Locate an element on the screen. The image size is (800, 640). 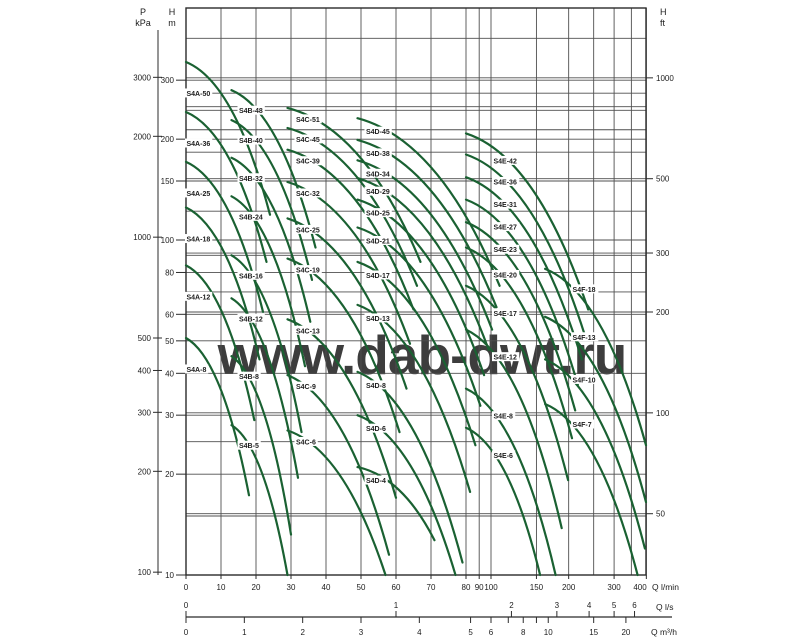
flow-lmin-tick-label: 40 is located at coordinates (326, 587).